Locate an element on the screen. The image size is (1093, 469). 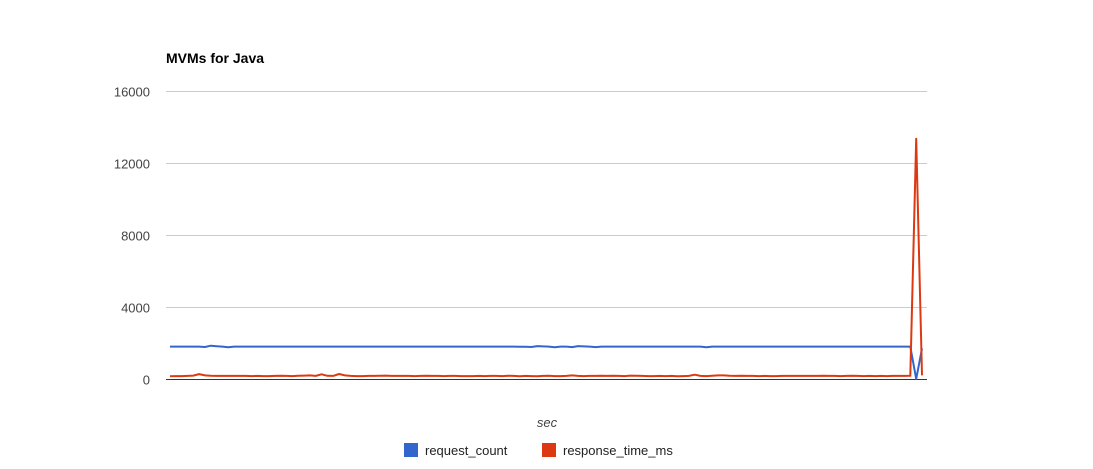
chart-title: MVMs for Java is located at coordinates (215, 58).